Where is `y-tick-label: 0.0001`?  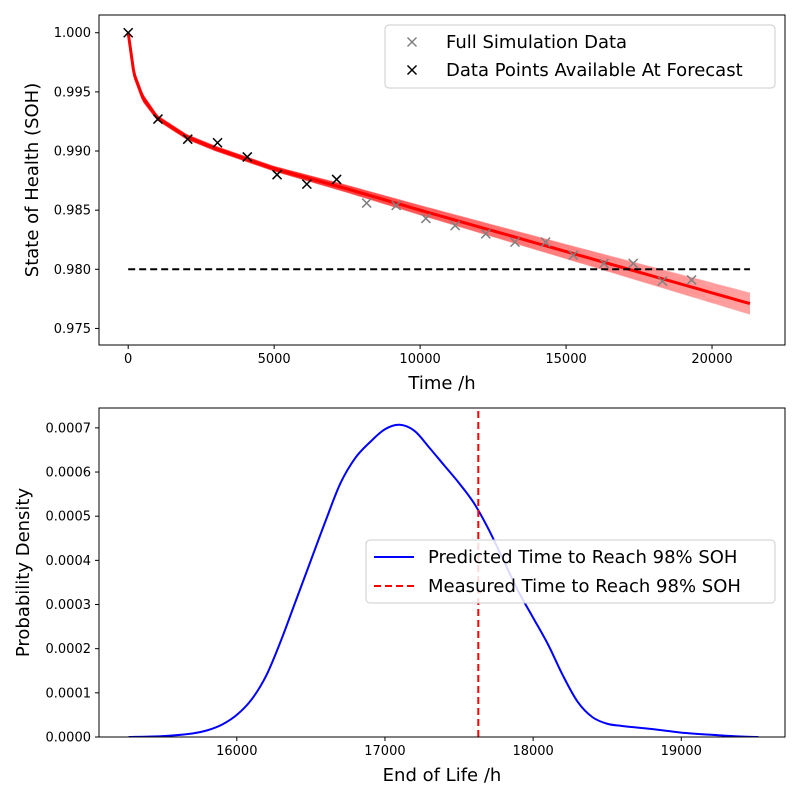
y-tick-label: 0.0001 is located at coordinates (69, 693).